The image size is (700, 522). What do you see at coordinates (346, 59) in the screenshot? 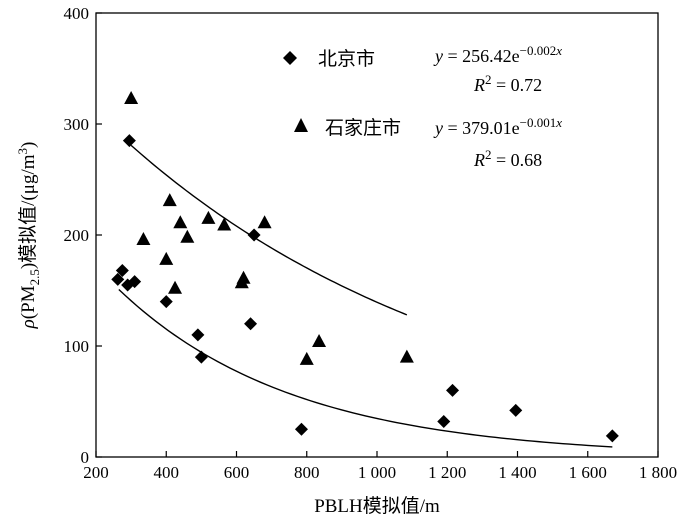
I see `legend-label-beijing: 北京市` at bounding box center [346, 59].